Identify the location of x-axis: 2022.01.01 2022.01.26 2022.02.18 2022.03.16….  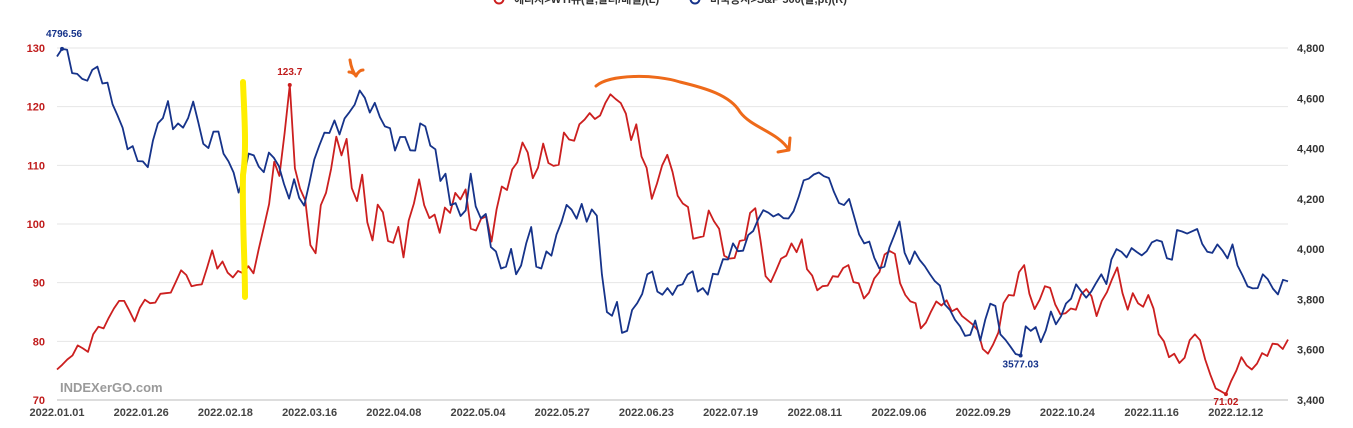
(646, 413).